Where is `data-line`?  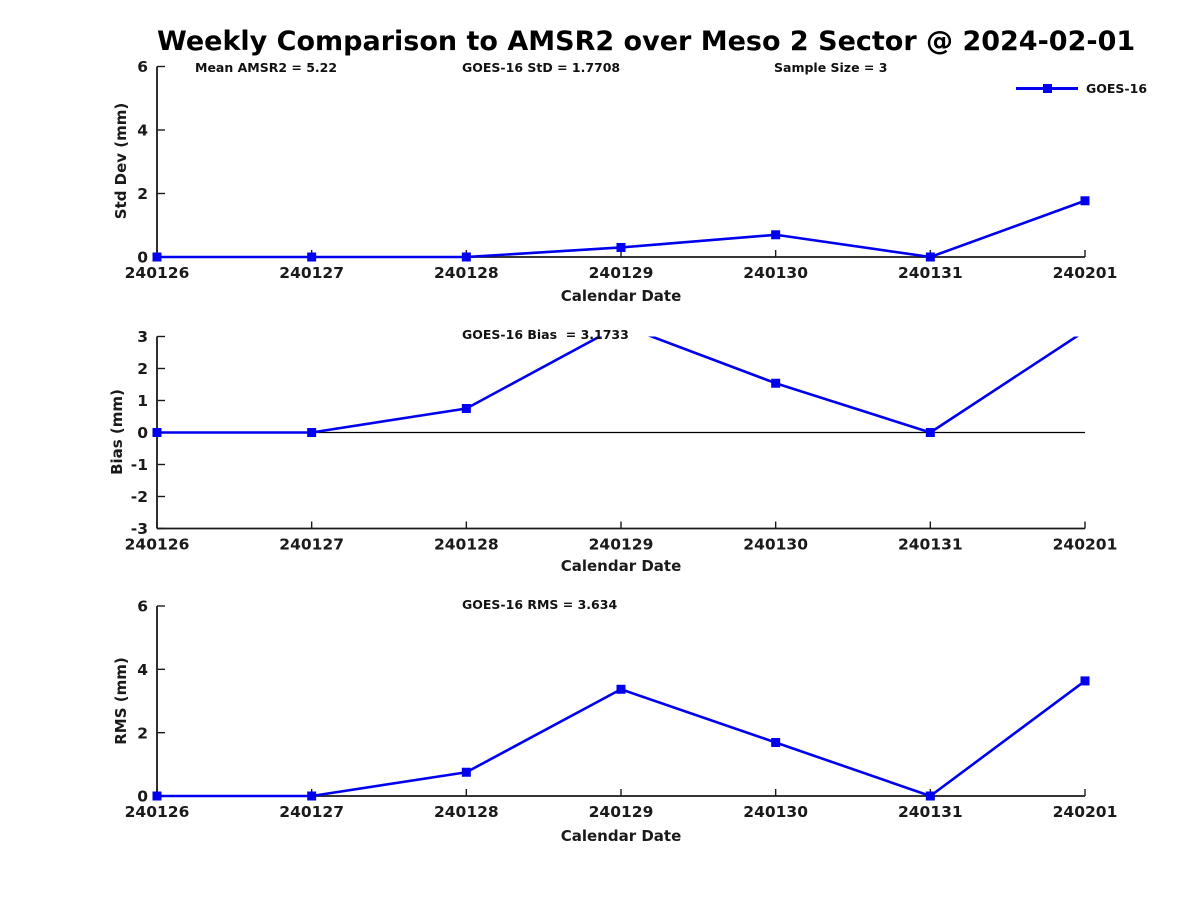 data-line is located at coordinates (621, 738).